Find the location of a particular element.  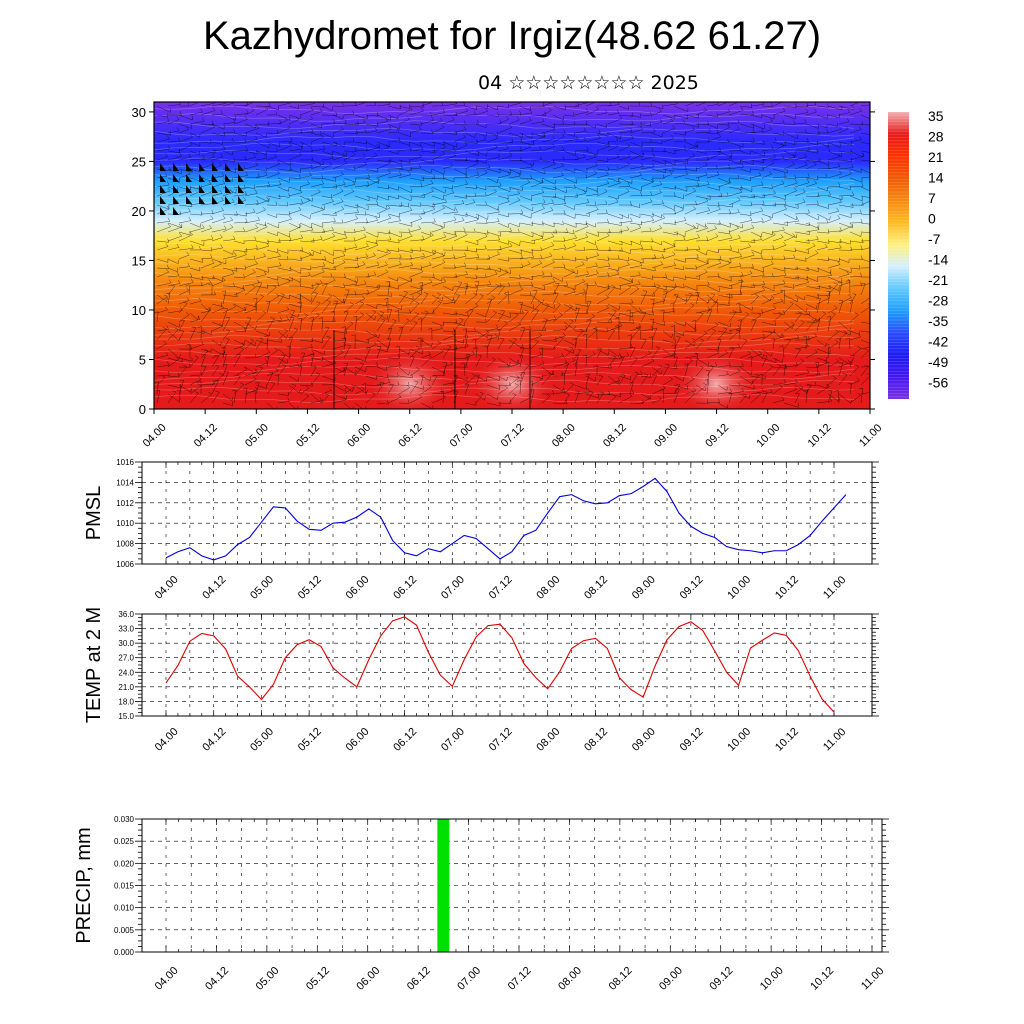

y-tick-label: 27.0 is located at coordinates (126, 658).